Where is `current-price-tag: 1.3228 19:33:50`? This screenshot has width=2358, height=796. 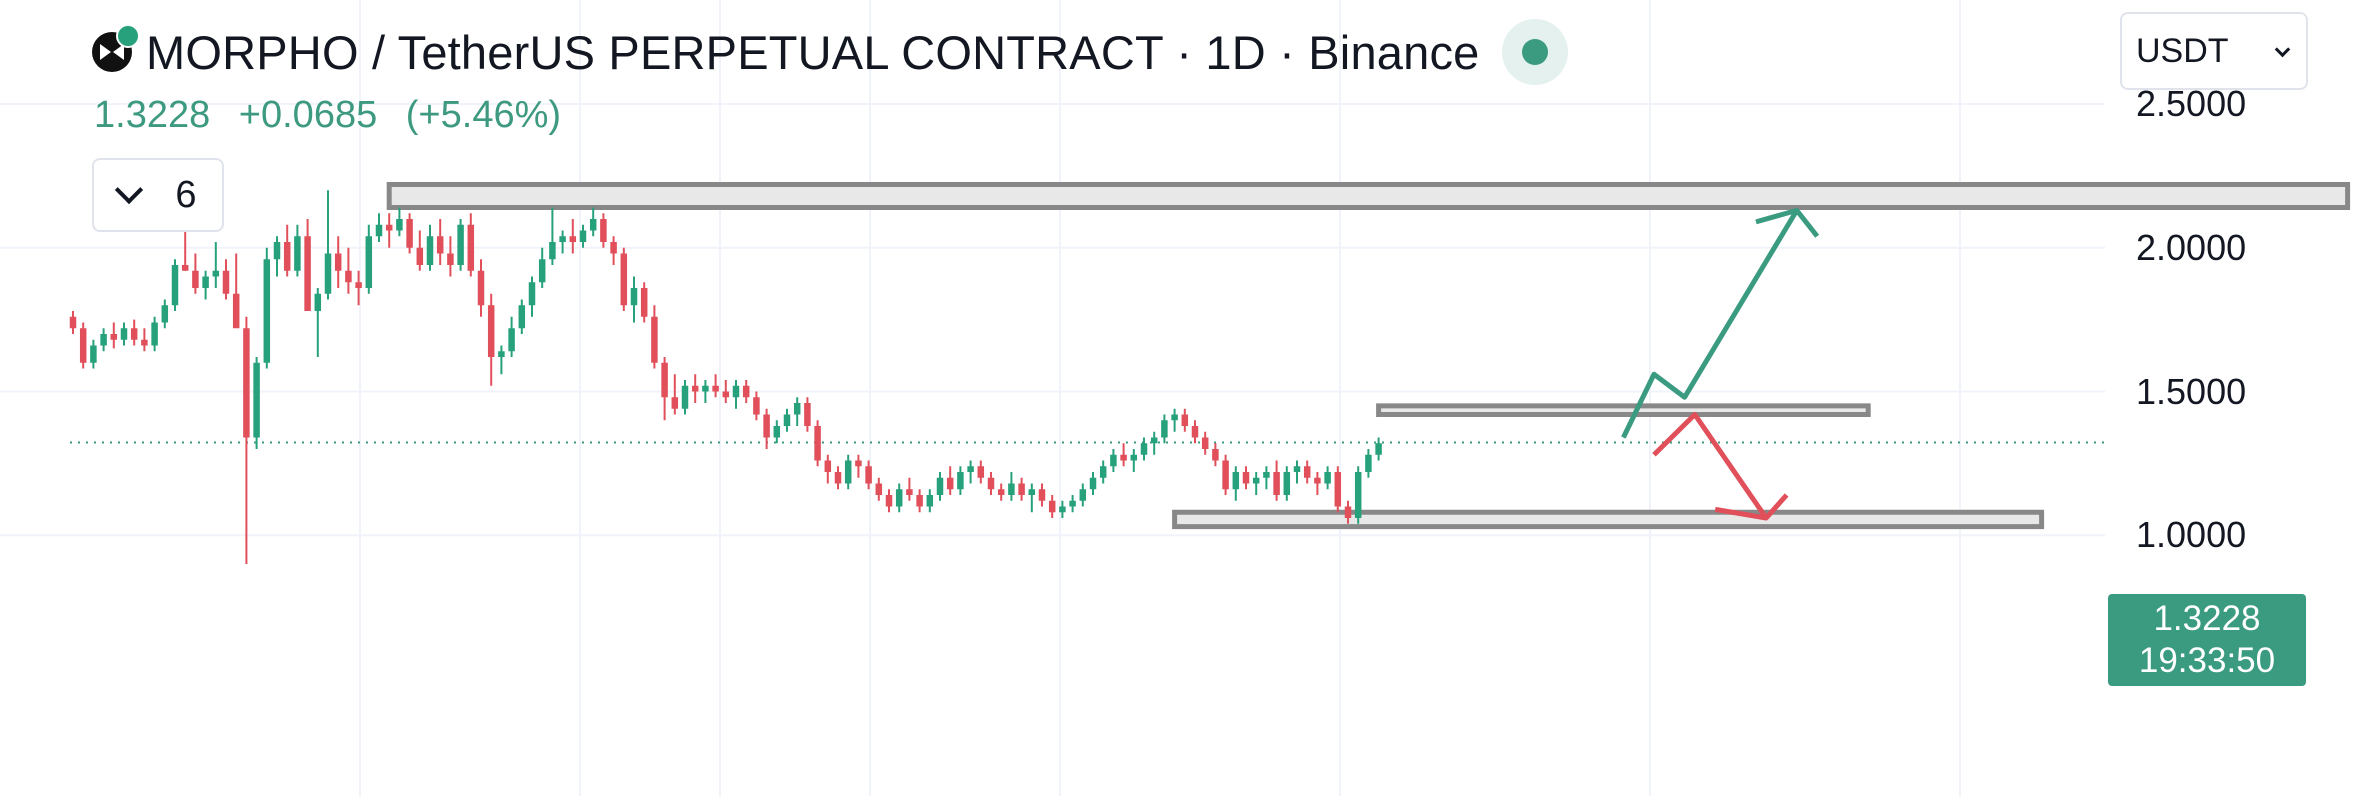 current-price-tag: 1.3228 19:33:50 is located at coordinates (2207, 640).